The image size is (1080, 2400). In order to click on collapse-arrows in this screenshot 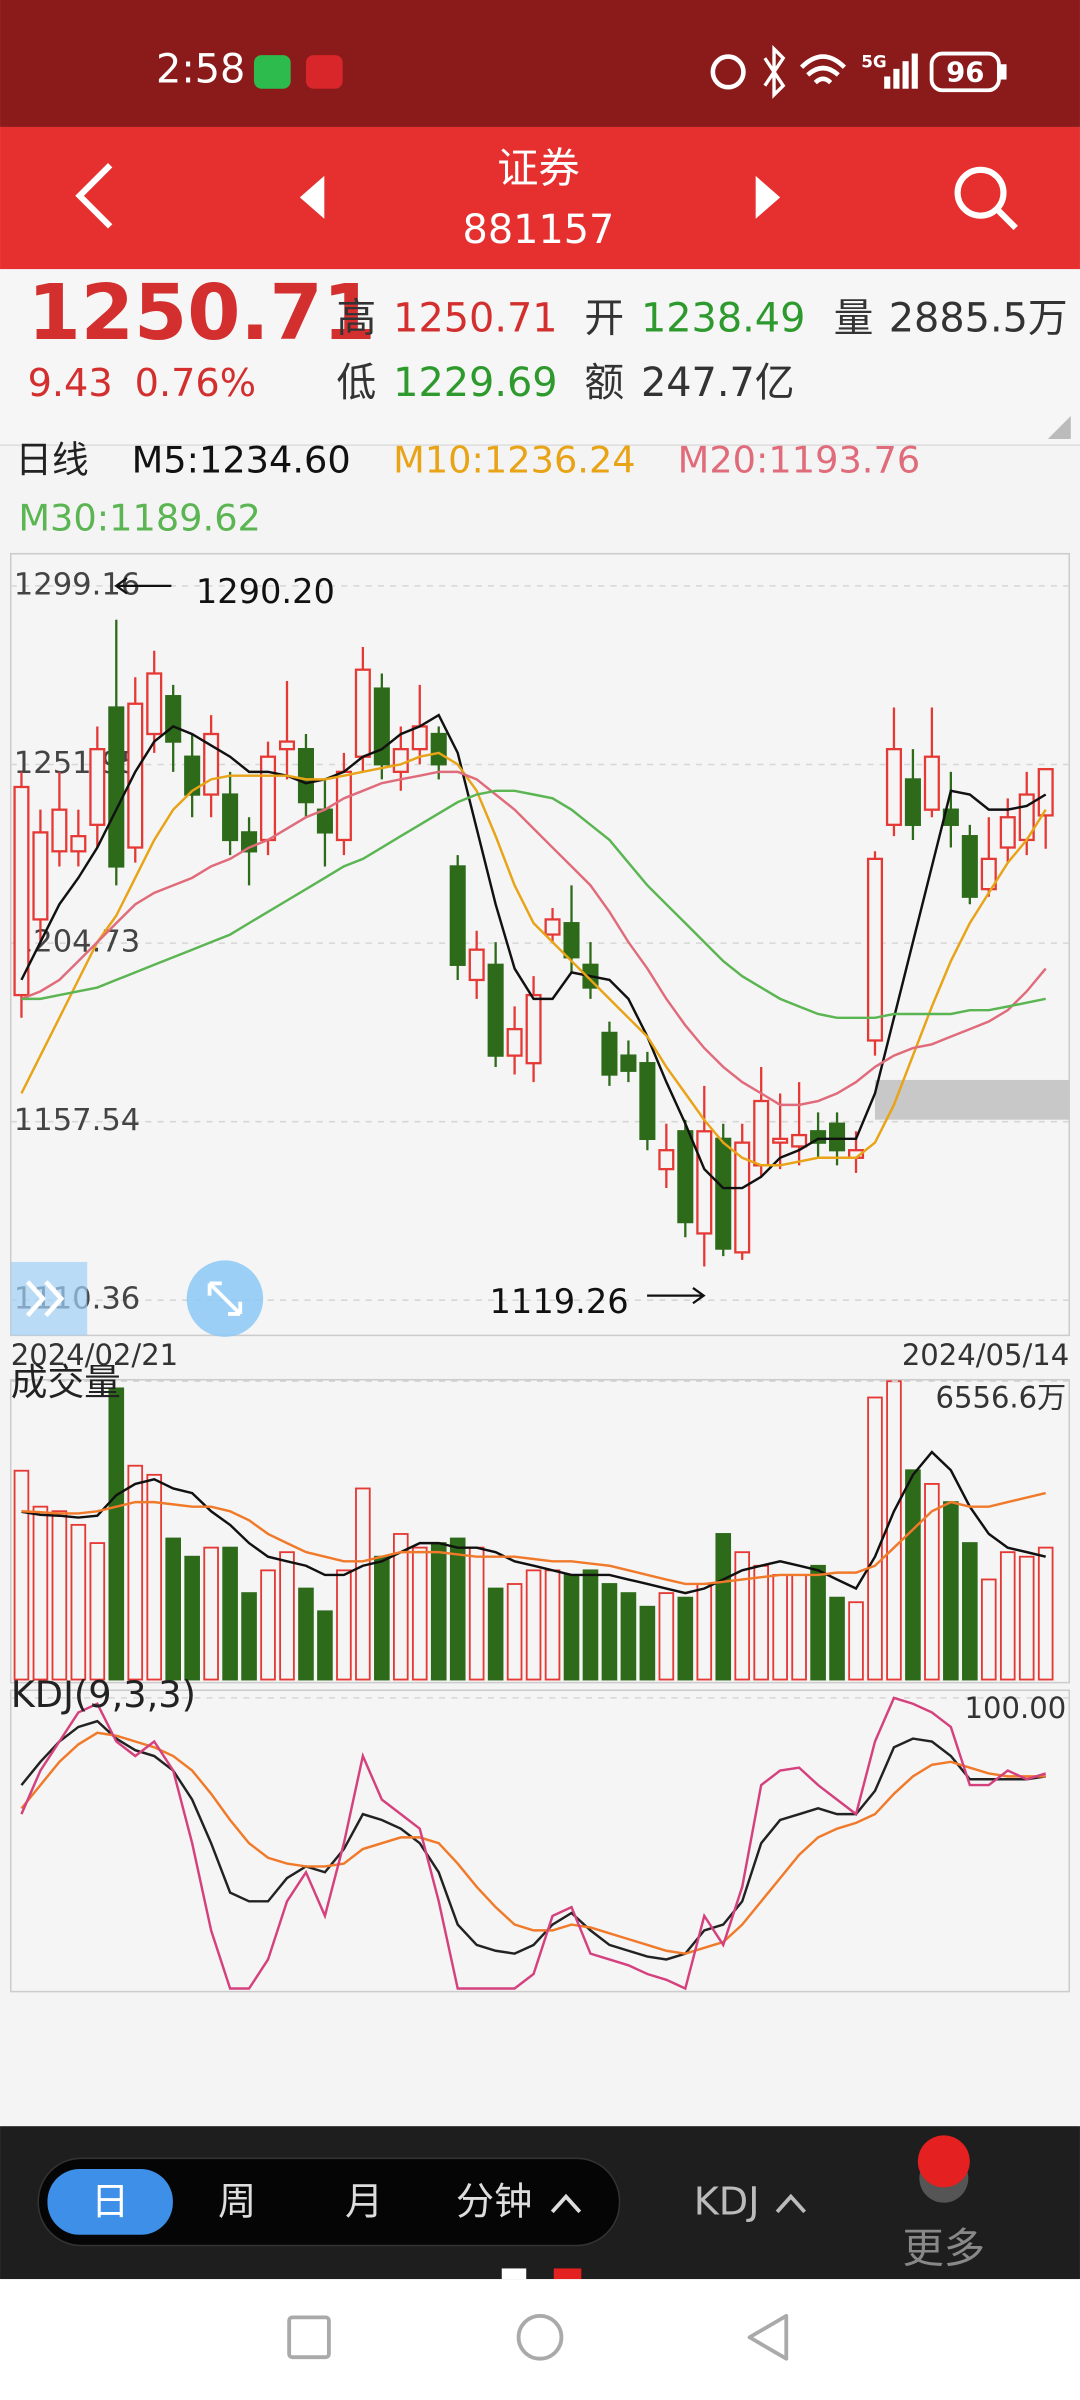, I will do `click(45, 1299)`.